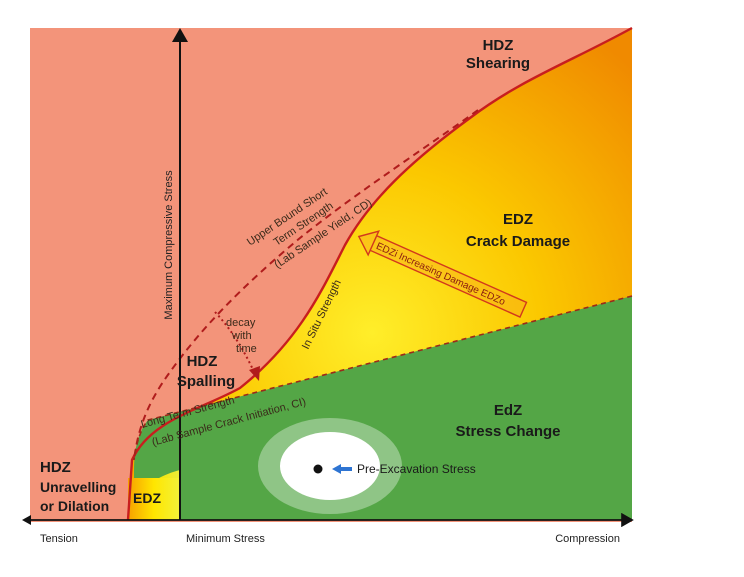  What do you see at coordinates (74, 506) in the screenshot?
I see `hdz-unravel-subtitle-2: or Dilation` at bounding box center [74, 506].